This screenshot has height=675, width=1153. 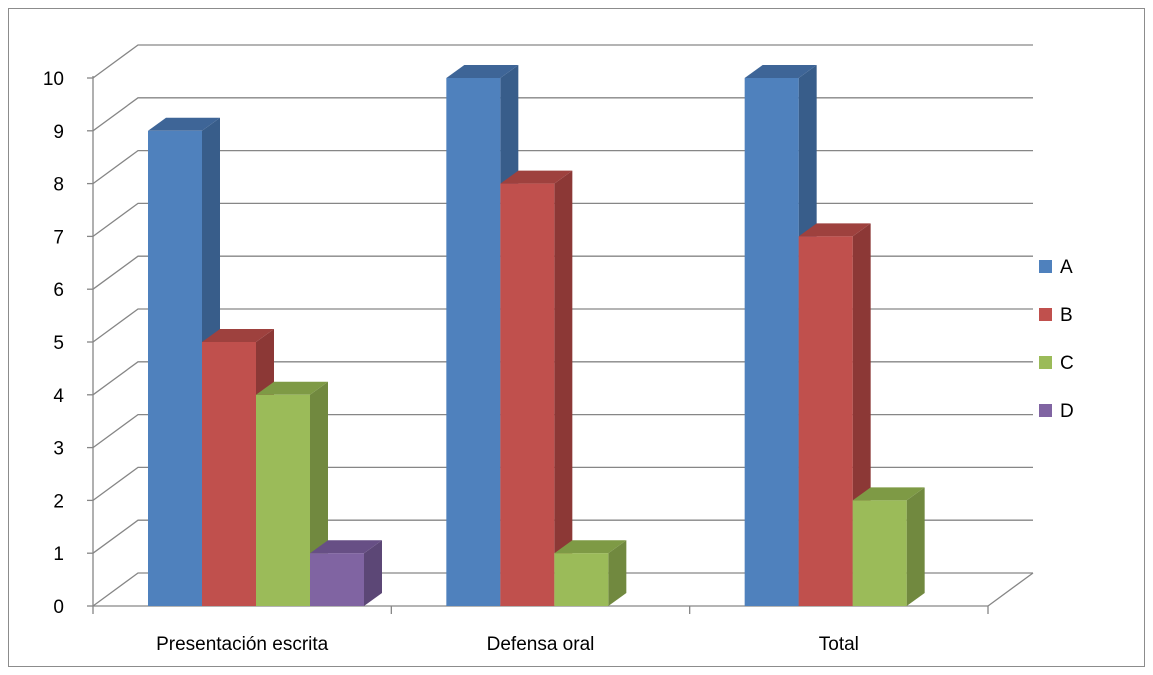 What do you see at coordinates (58, 132) in the screenshot?
I see `y-tick-label: 9` at bounding box center [58, 132].